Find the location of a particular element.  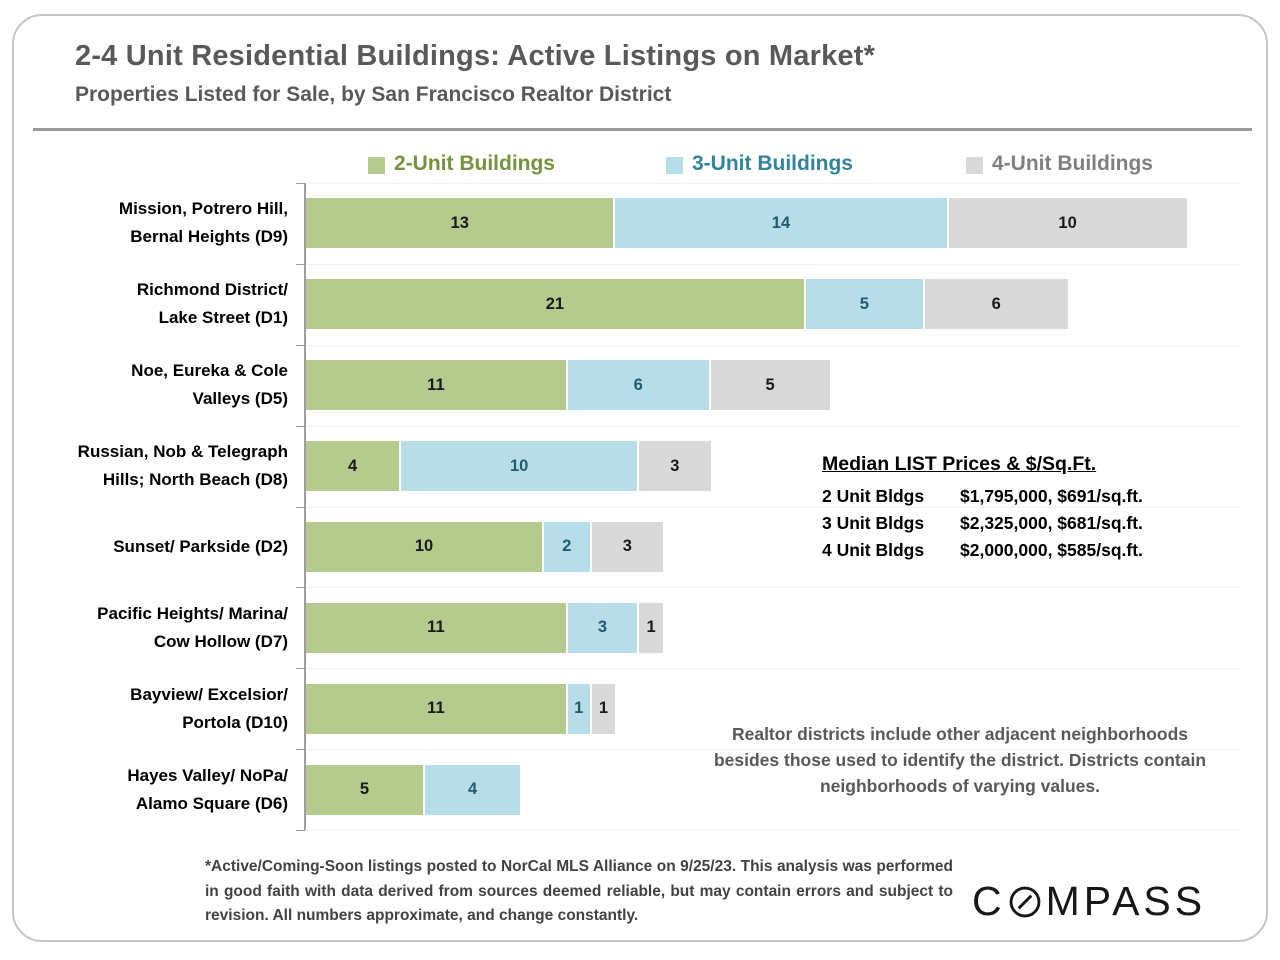

bar-value-label: 13 is located at coordinates (459, 222).